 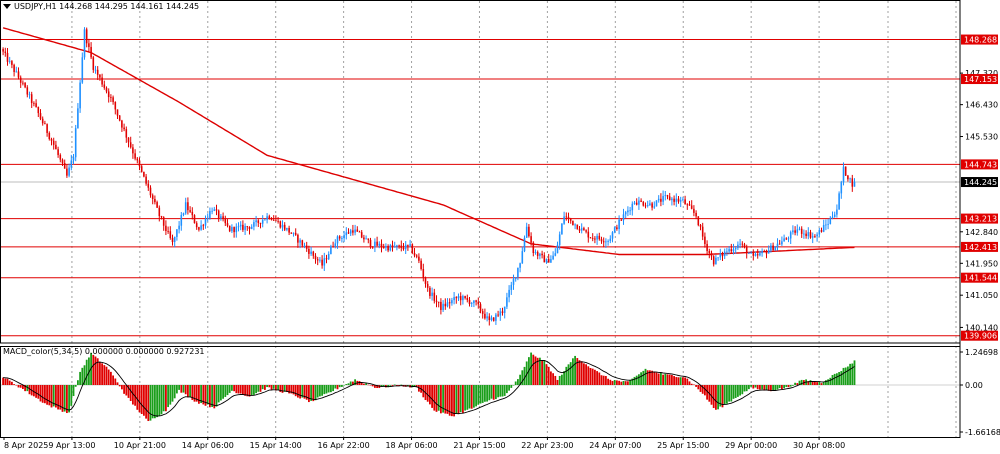 I want to click on symbol-dropdown-icon, so click(x=7, y=6).